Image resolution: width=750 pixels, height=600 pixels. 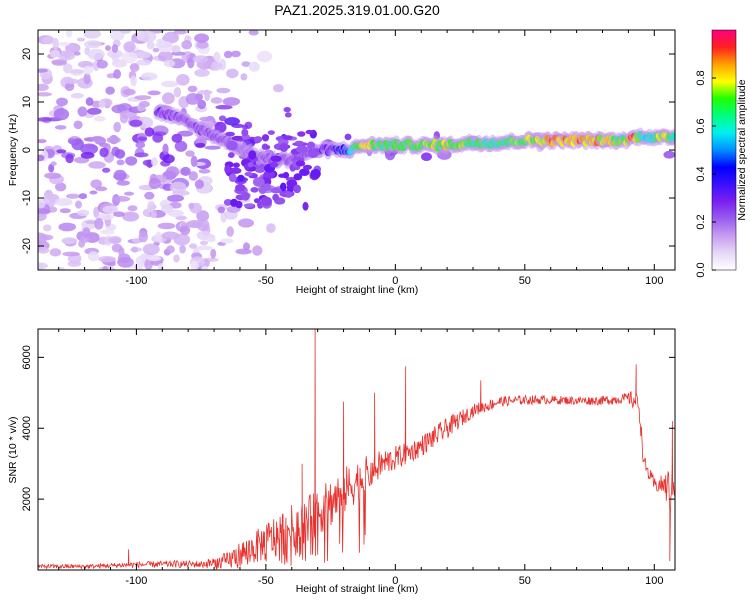 I want to click on x-tick-label: 0, so click(x=395, y=581).